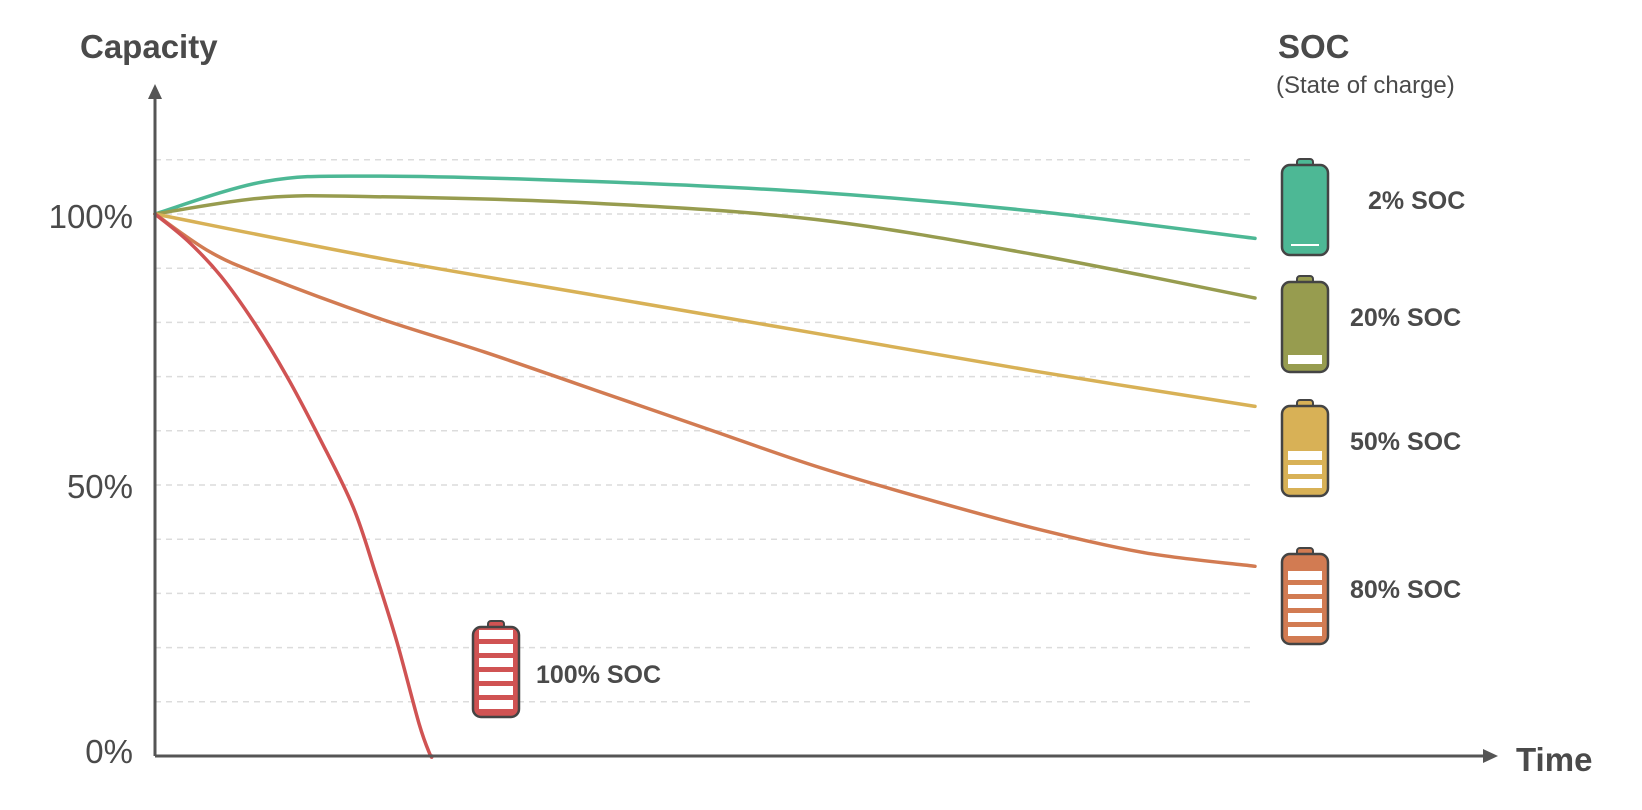  What do you see at coordinates (1305, 596) in the screenshot?
I see `battery-80-soc-icon` at bounding box center [1305, 596].